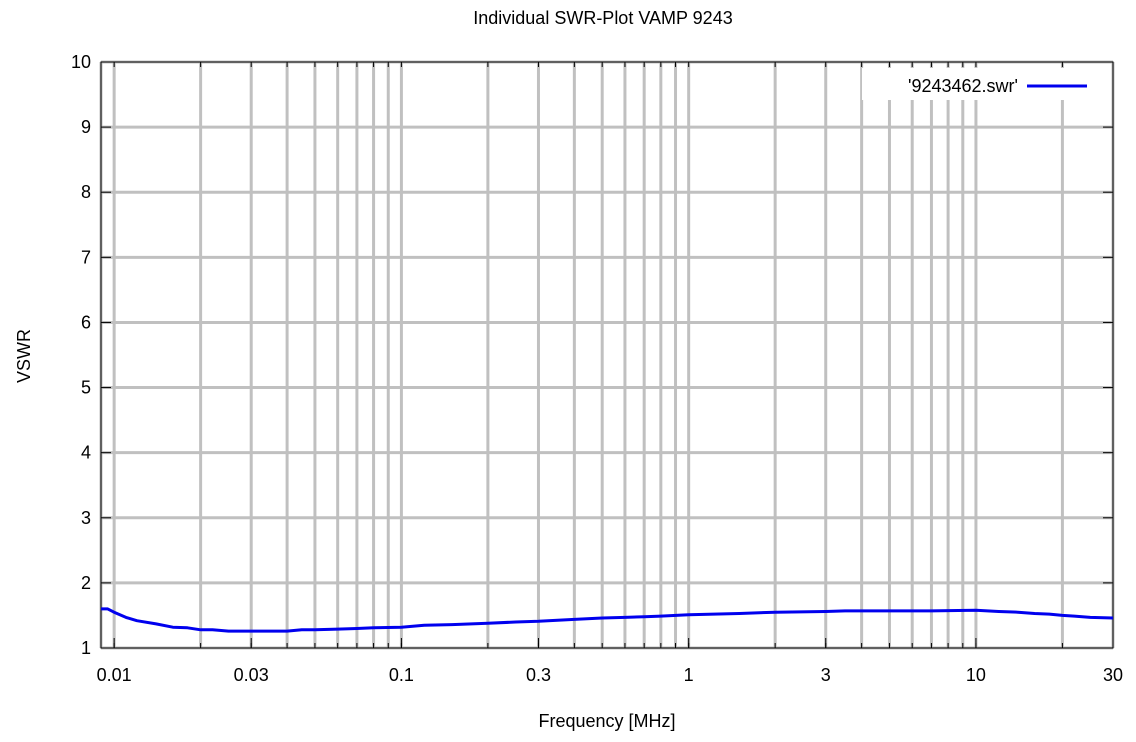 Image resolution: width=1136 pixels, height=742 pixels. Describe the element at coordinates (86, 322) in the screenshot. I see `y-tick-label: 6` at that location.